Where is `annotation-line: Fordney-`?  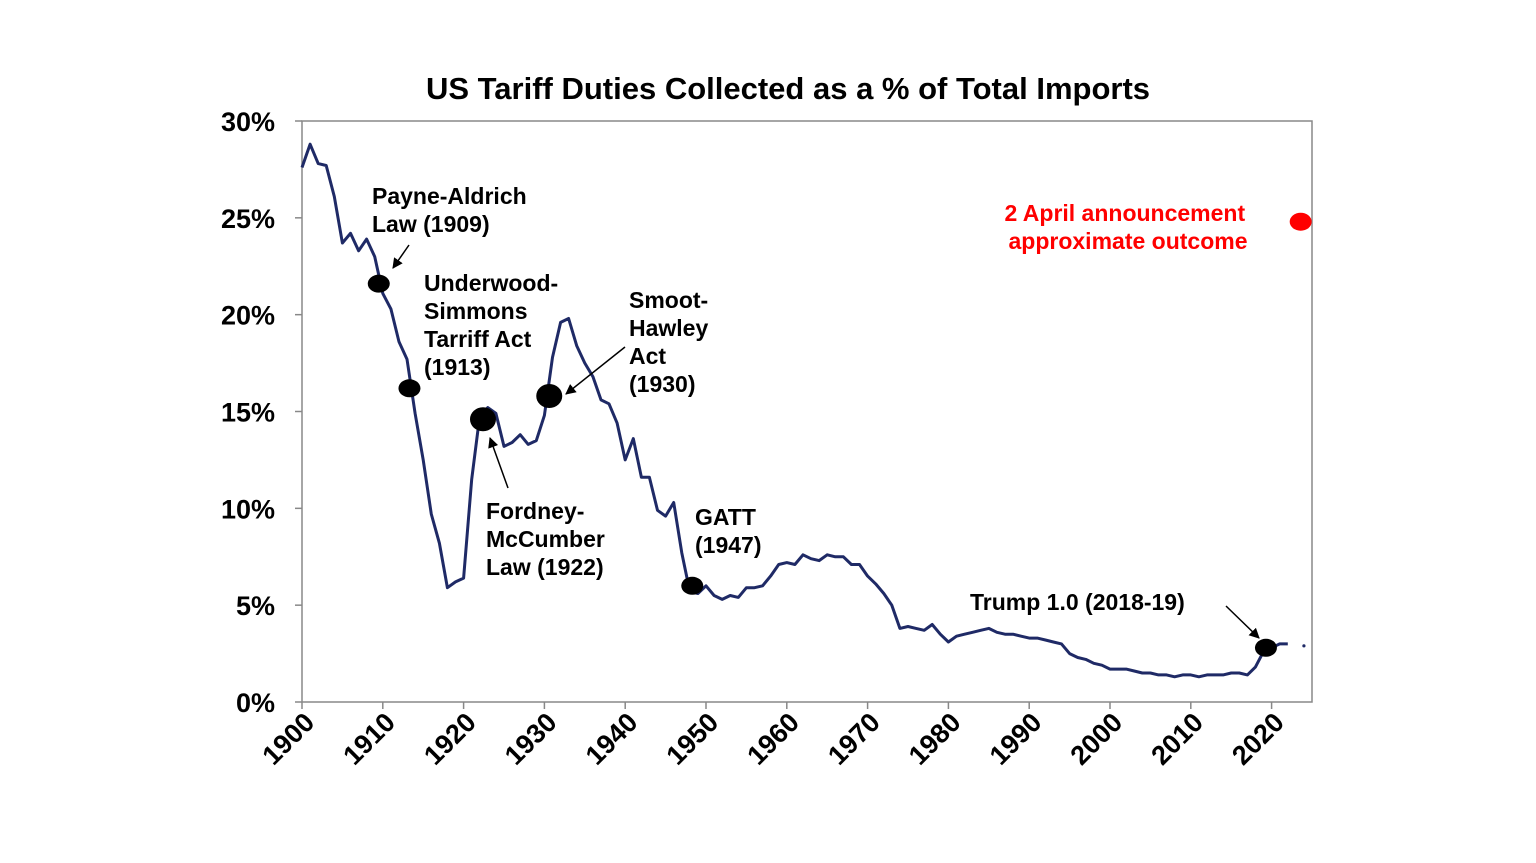 annotation-line: Fordney- is located at coordinates (535, 511).